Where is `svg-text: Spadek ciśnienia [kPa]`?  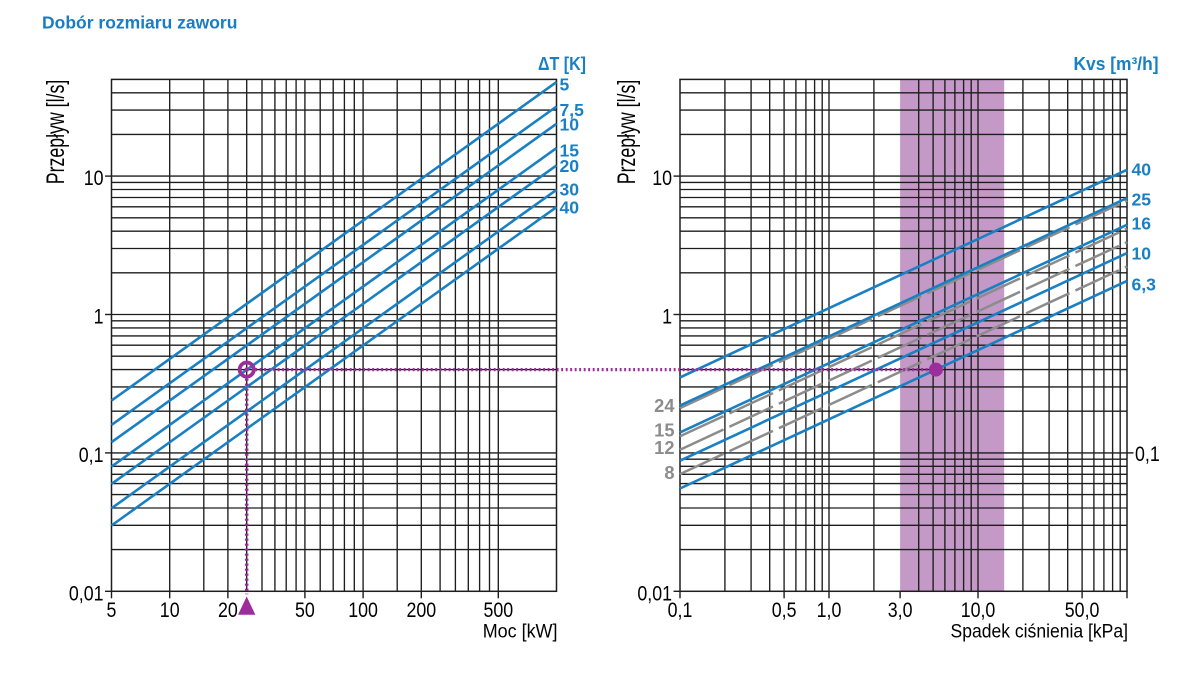
svg-text: Spadek ciśnienia [kPa] is located at coordinates (1040, 632).